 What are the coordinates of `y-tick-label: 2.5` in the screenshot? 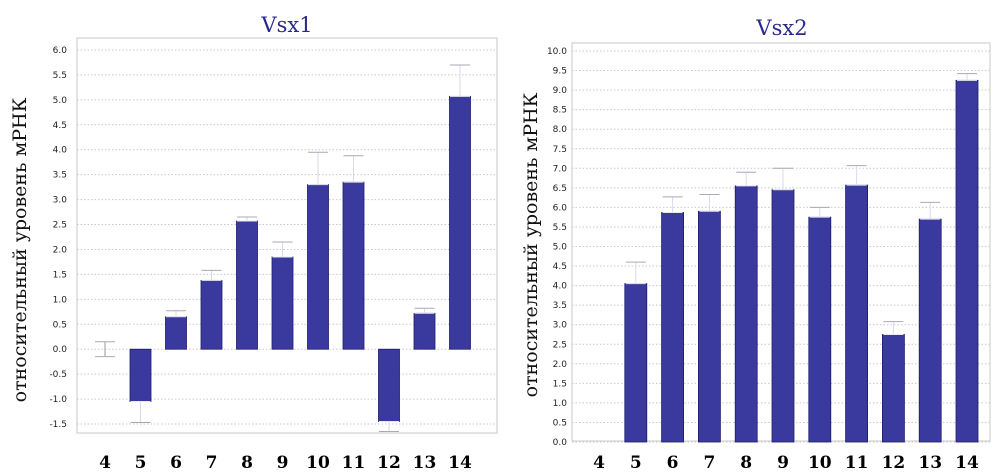 It's located at (560, 345).